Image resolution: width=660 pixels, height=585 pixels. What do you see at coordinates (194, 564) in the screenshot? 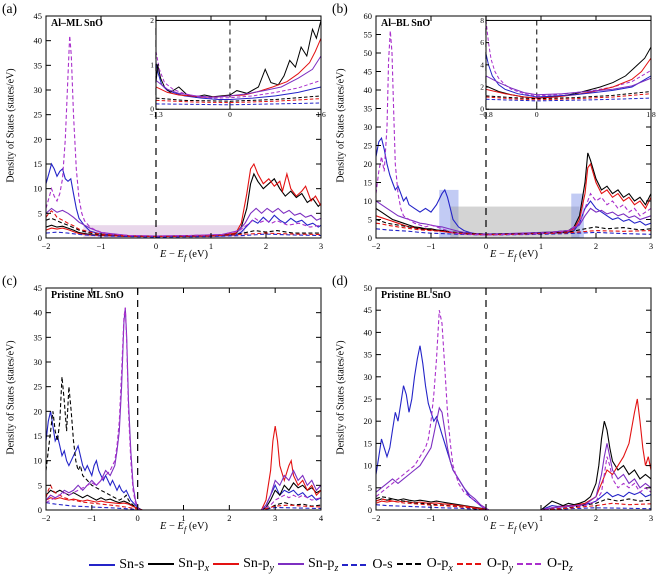
I see `legend-label: Sn-px` at bounding box center [194, 564].